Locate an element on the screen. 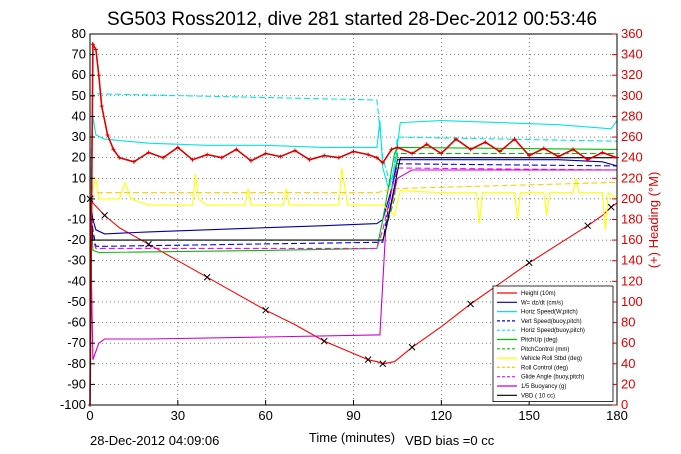  legend-entry: Vehicle Roll Stbd (deg) is located at coordinates (551, 359).